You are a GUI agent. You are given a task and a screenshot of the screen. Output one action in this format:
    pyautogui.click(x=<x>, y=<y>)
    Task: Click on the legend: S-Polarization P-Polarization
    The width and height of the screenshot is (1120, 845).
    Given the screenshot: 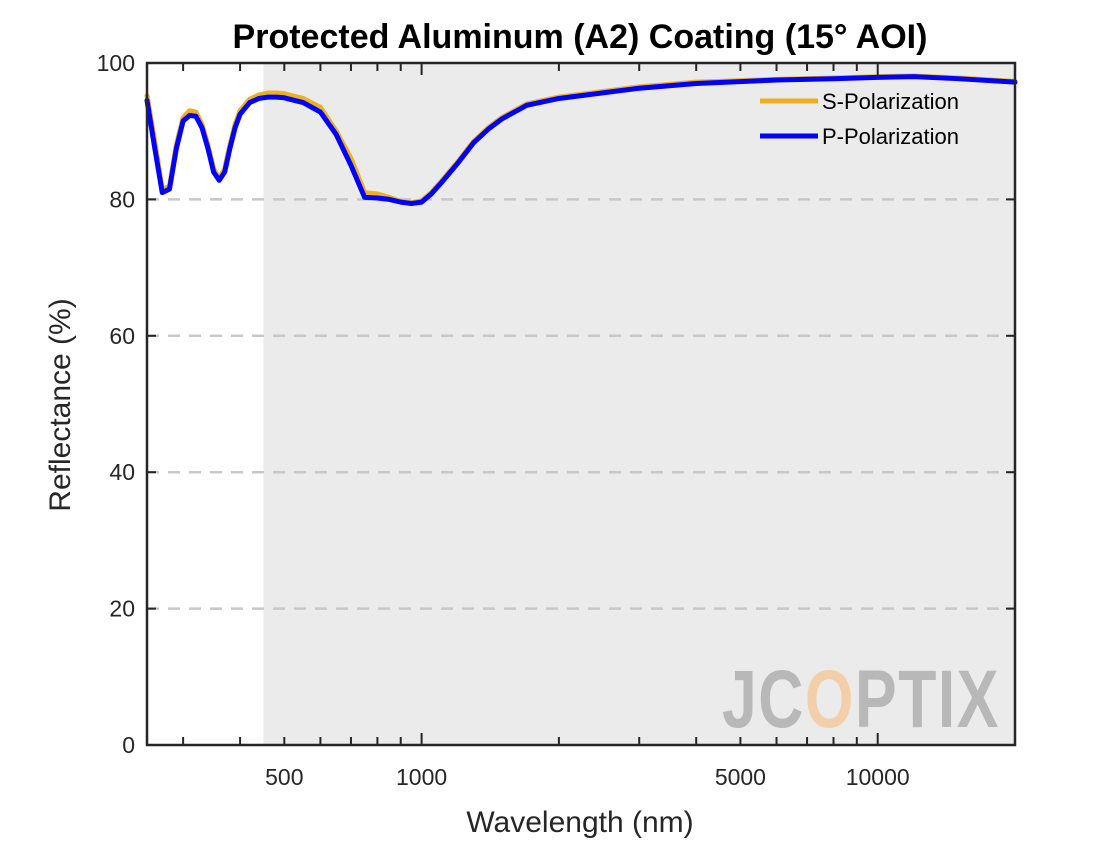 What is the action you would take?
    pyautogui.click(x=859, y=119)
    